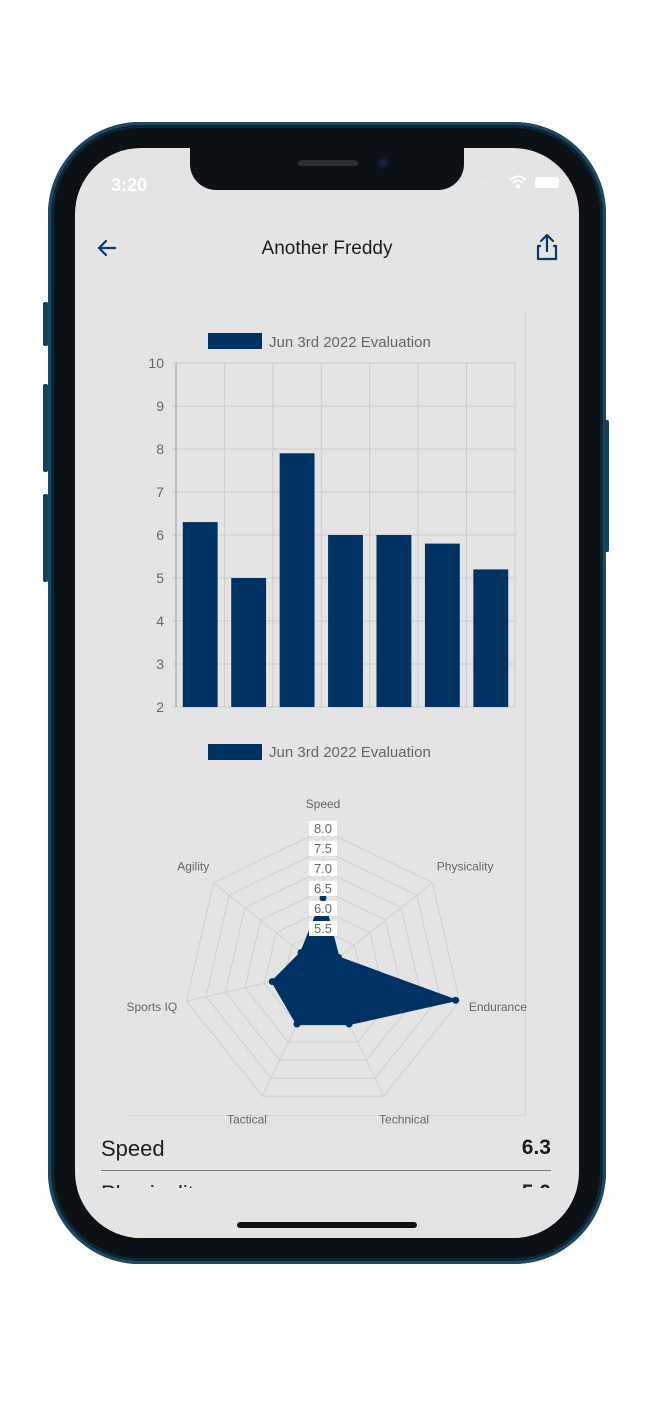  What do you see at coordinates (323, 804) in the screenshot?
I see `radar-axis-label: Speed` at bounding box center [323, 804].